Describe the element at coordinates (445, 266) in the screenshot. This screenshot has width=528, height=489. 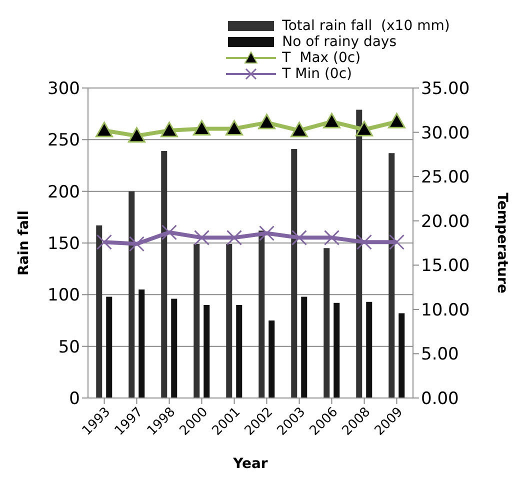
I see `y2-tick-label: 15.00` at that location.